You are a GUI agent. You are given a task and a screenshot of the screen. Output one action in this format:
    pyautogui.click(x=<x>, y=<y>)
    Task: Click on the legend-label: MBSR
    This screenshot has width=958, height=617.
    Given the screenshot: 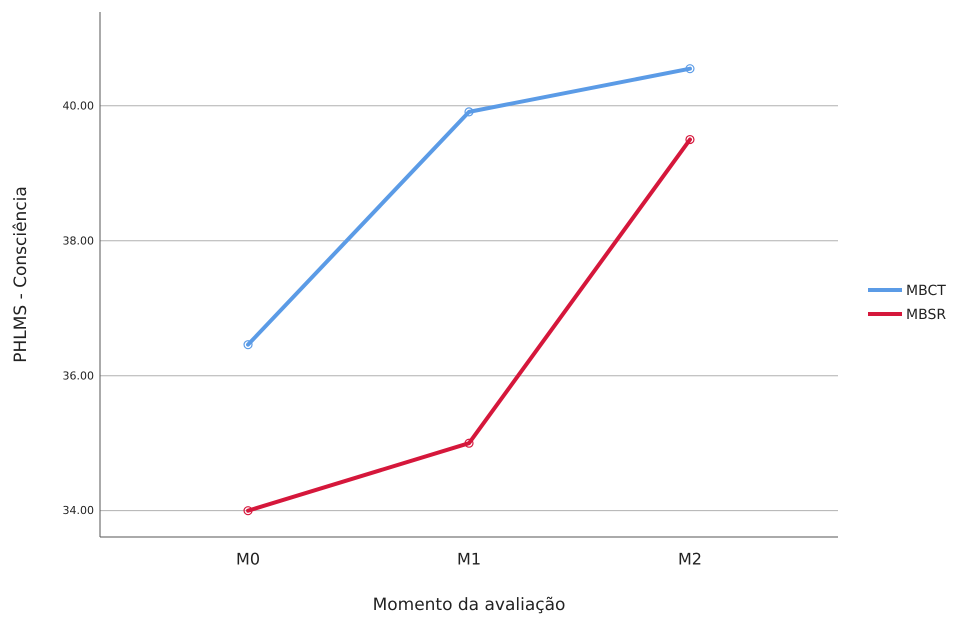 What is the action you would take?
    pyautogui.click(x=926, y=315)
    